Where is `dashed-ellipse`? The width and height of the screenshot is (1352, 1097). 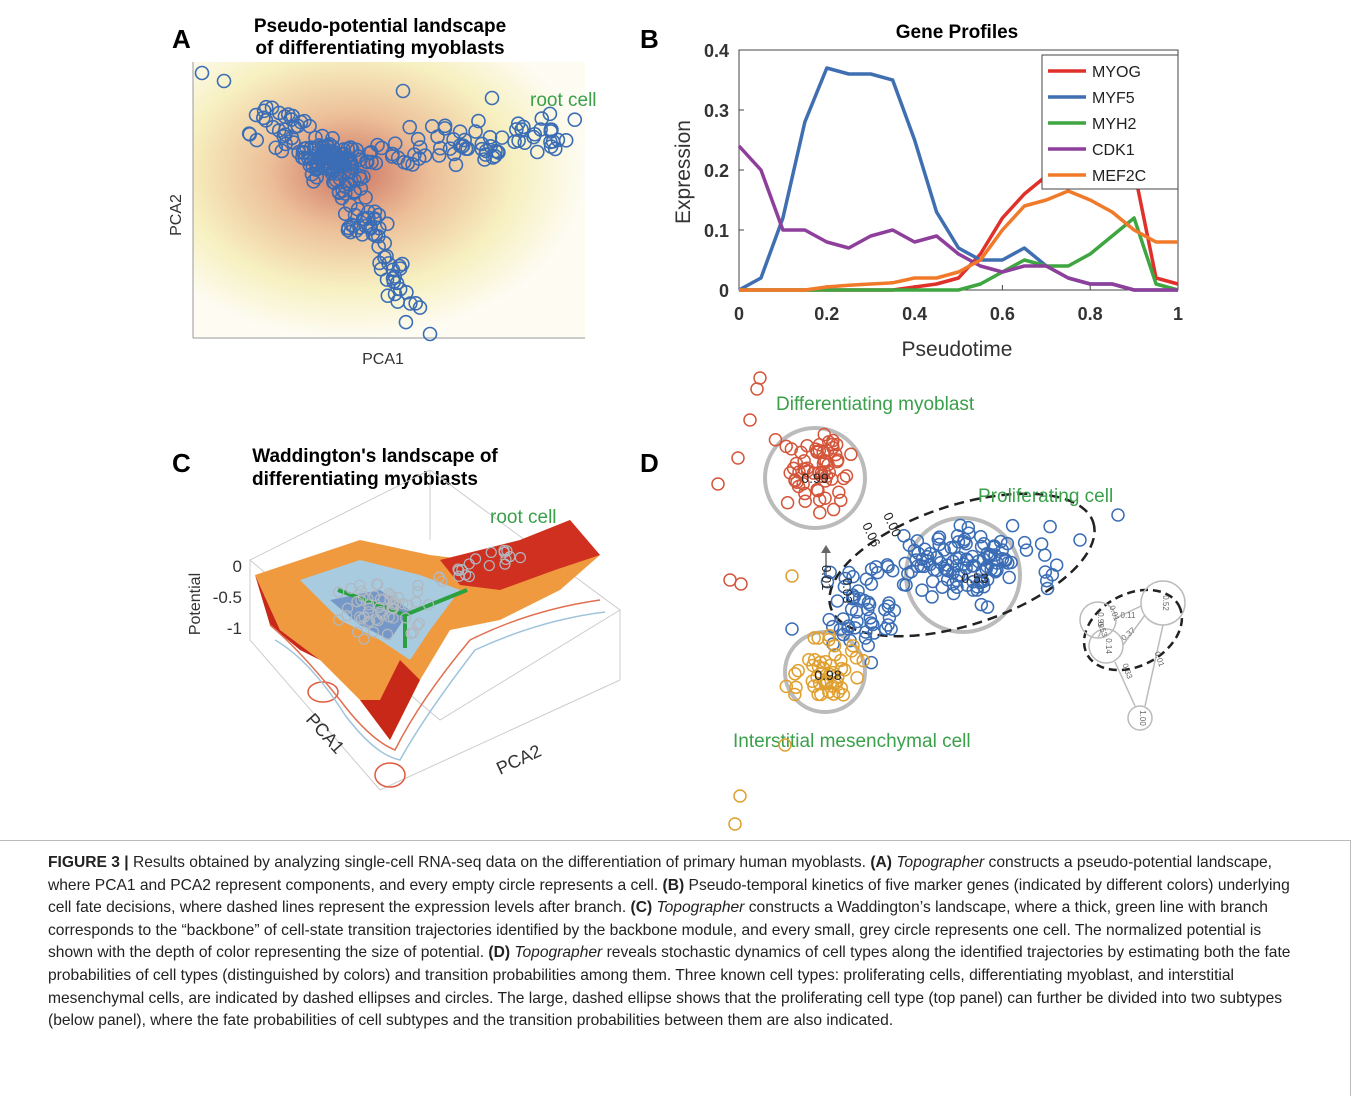
dashed-ellipse is located at coordinates (962, 565).